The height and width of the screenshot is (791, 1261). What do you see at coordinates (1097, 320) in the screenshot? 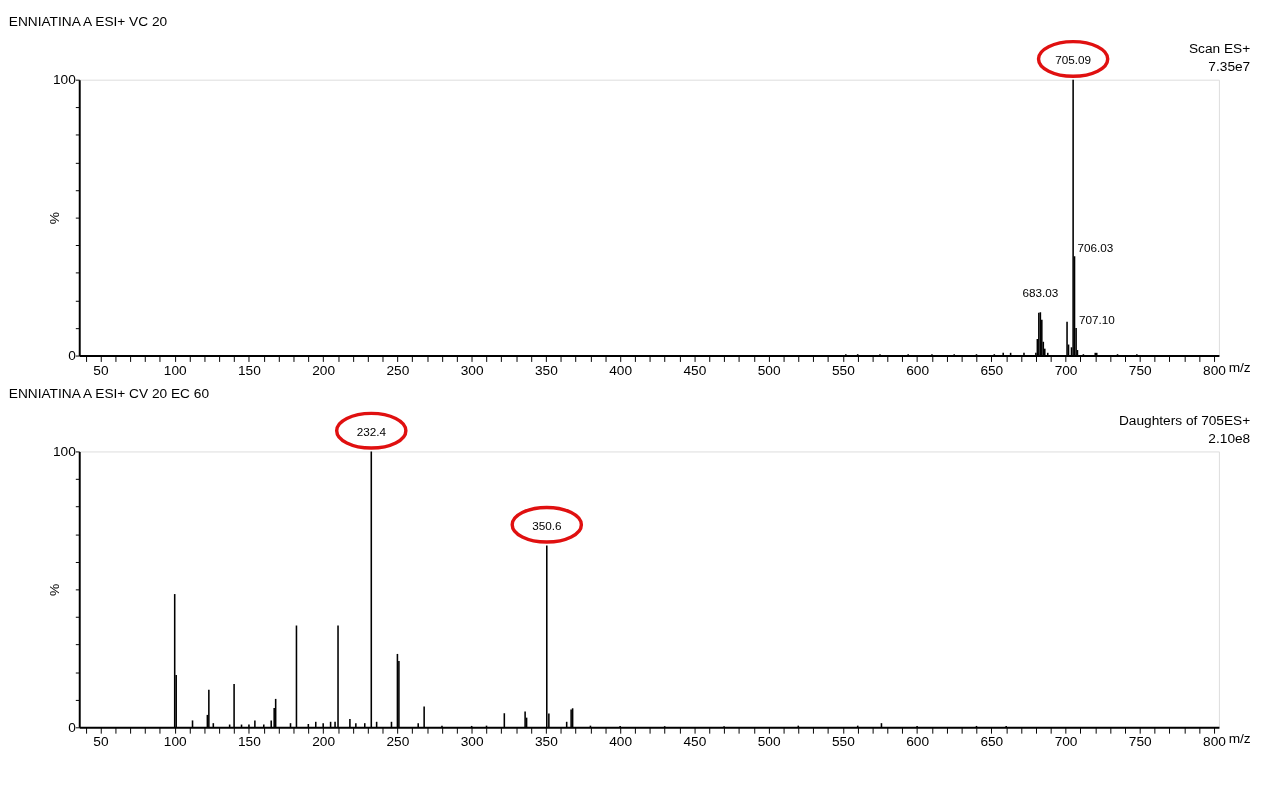
I see `annotation: 707.10` at bounding box center [1097, 320].